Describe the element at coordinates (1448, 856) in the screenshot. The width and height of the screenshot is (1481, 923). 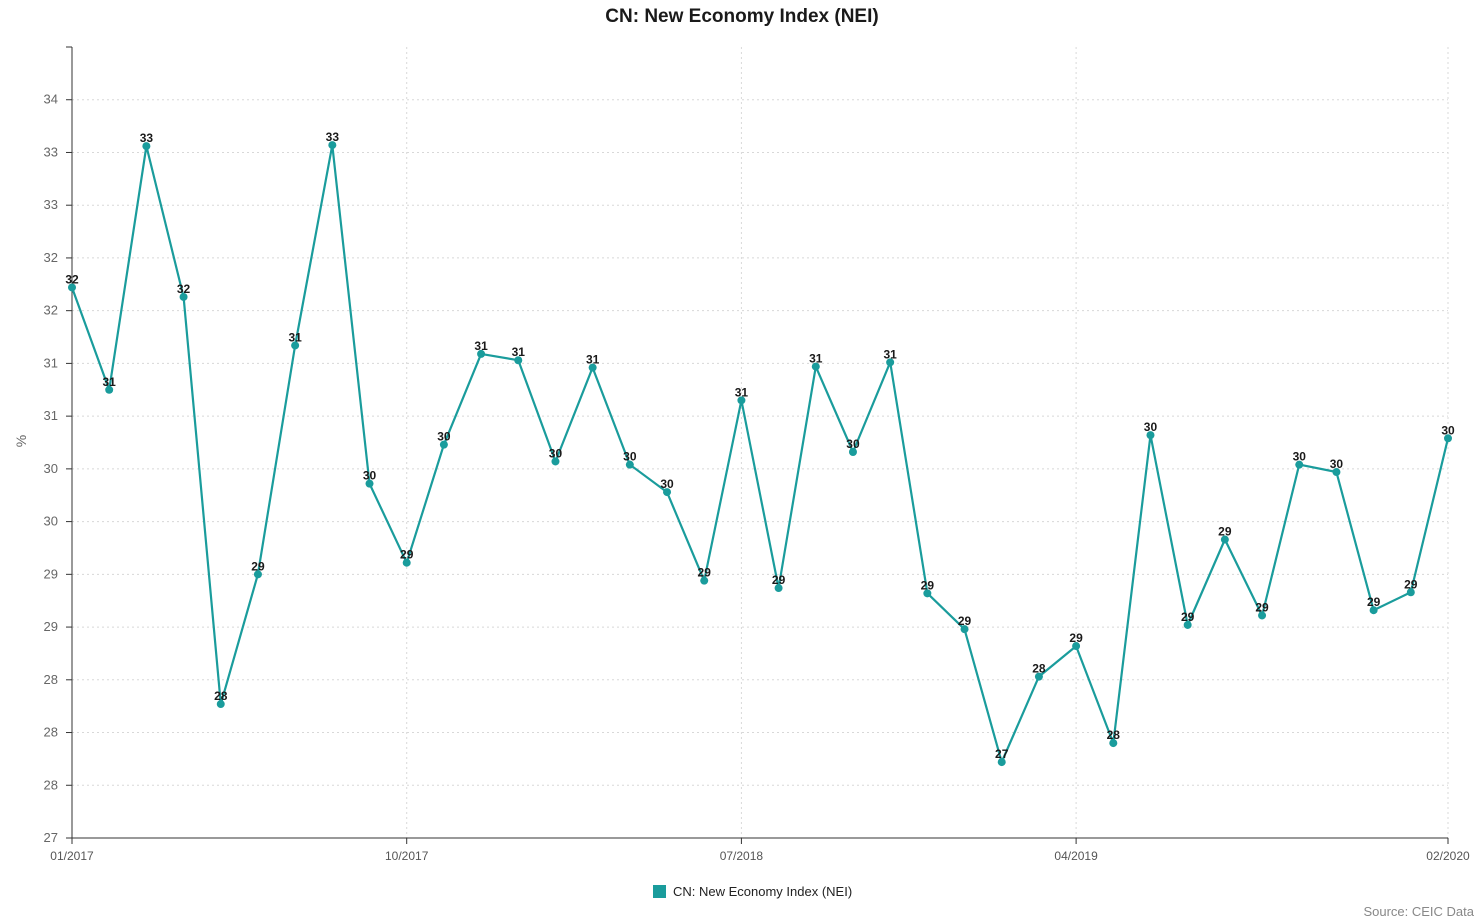
I see `x-tick-label: 02/2020` at that location.